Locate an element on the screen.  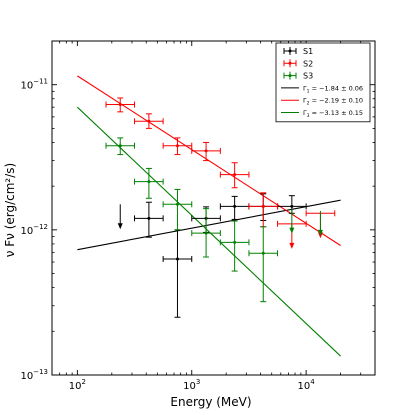
legend-item: Γ2 = −2.19 ± 0.10 is located at coordinates (322, 102).